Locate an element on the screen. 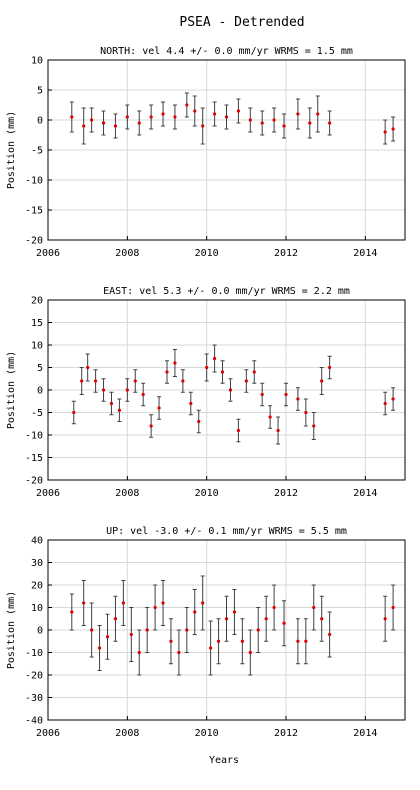  x-axis-label: Years is located at coordinates (224, 760).